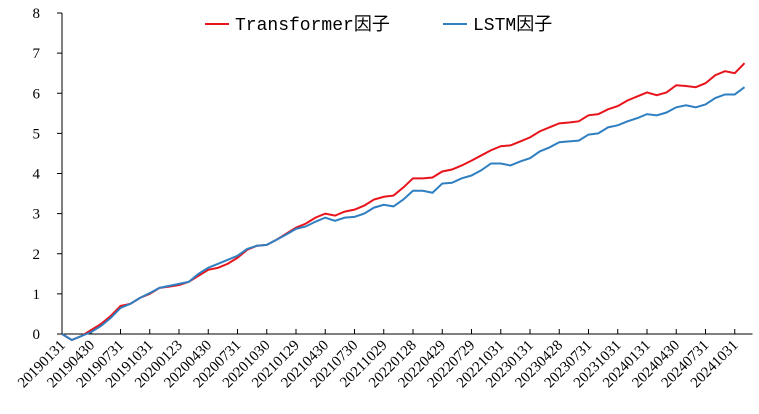  What do you see at coordinates (312, 25) in the screenshot?
I see `legend-label: Transformer因子` at bounding box center [312, 25].